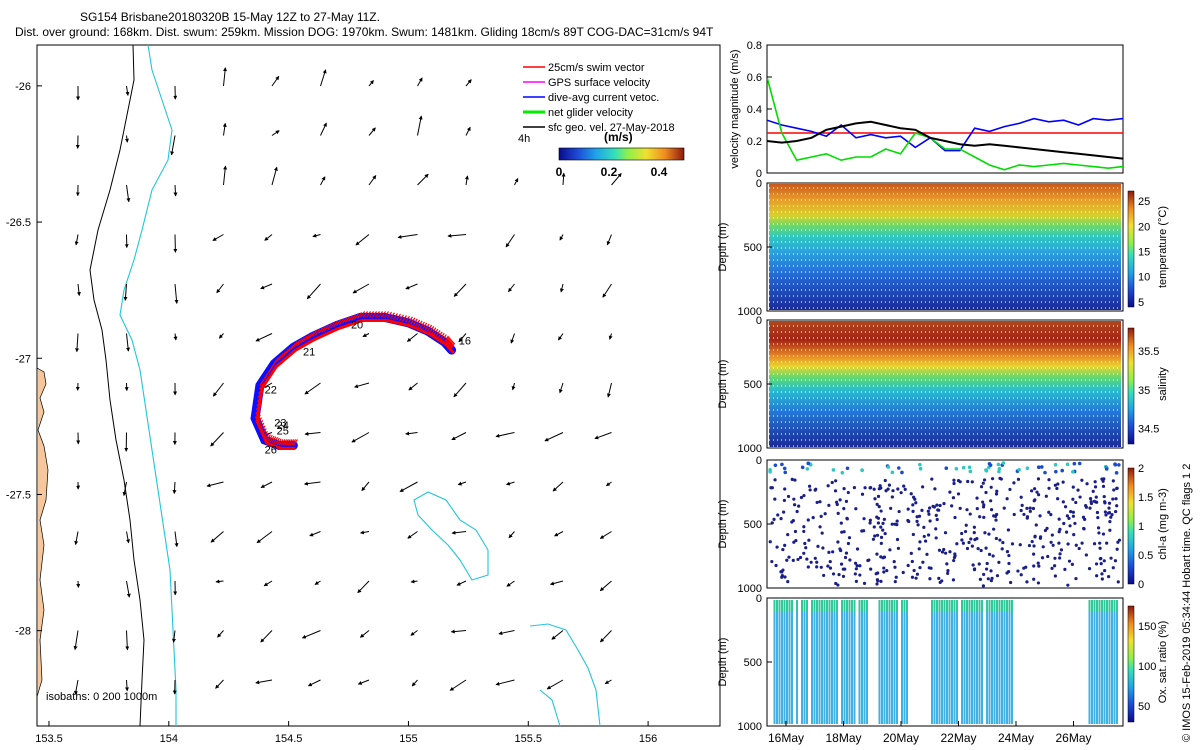 This screenshot has height=750, width=1200. What do you see at coordinates (759, 174) in the screenshot?
I see `vel-ytick-label: 0` at bounding box center [759, 174].